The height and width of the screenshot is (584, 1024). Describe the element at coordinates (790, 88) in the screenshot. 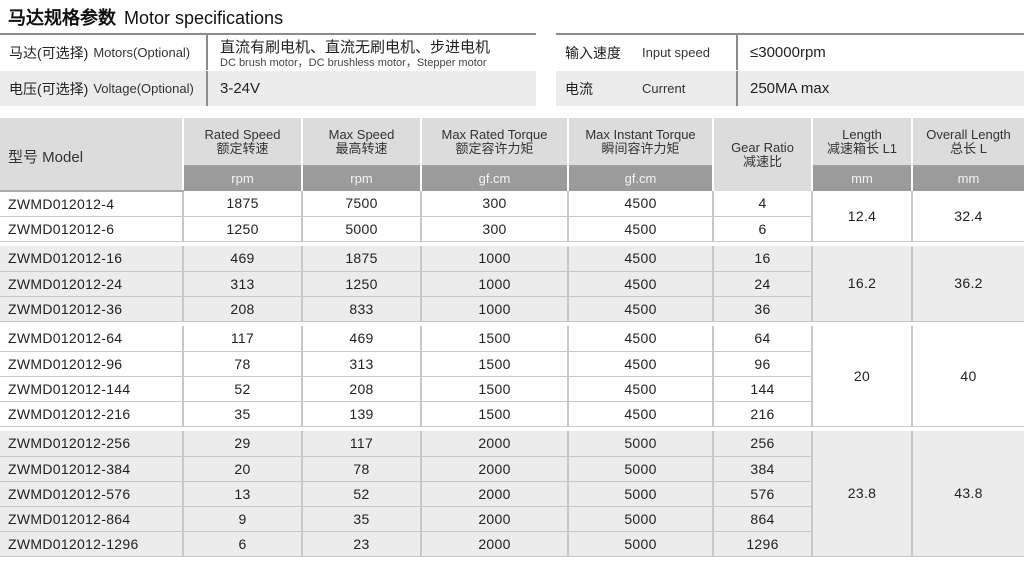

I see `spec-value: 250MA max` at that location.